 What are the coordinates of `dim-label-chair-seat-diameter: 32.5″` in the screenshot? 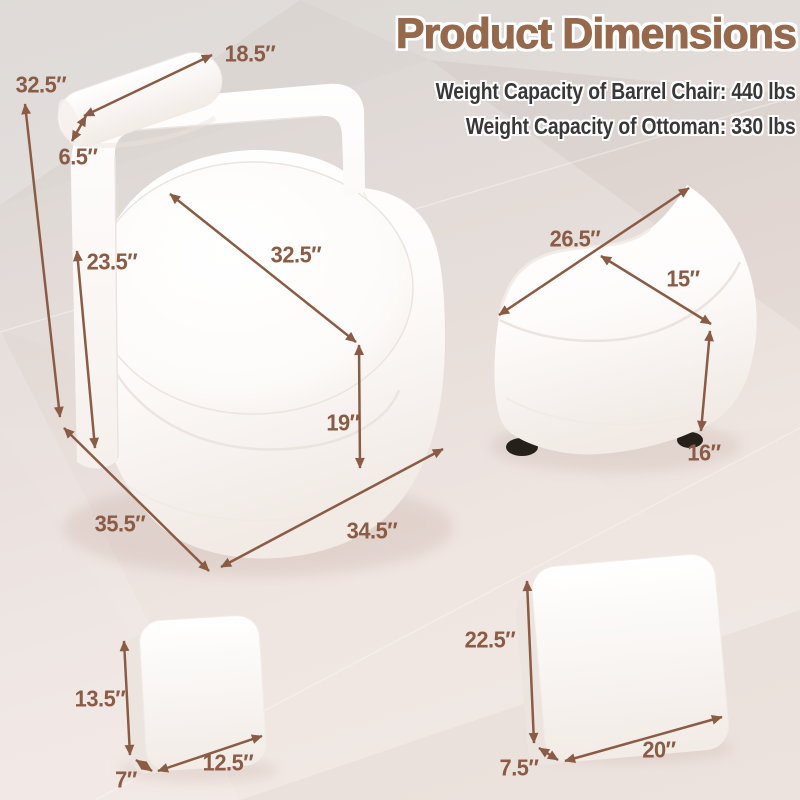 It's located at (296, 254).